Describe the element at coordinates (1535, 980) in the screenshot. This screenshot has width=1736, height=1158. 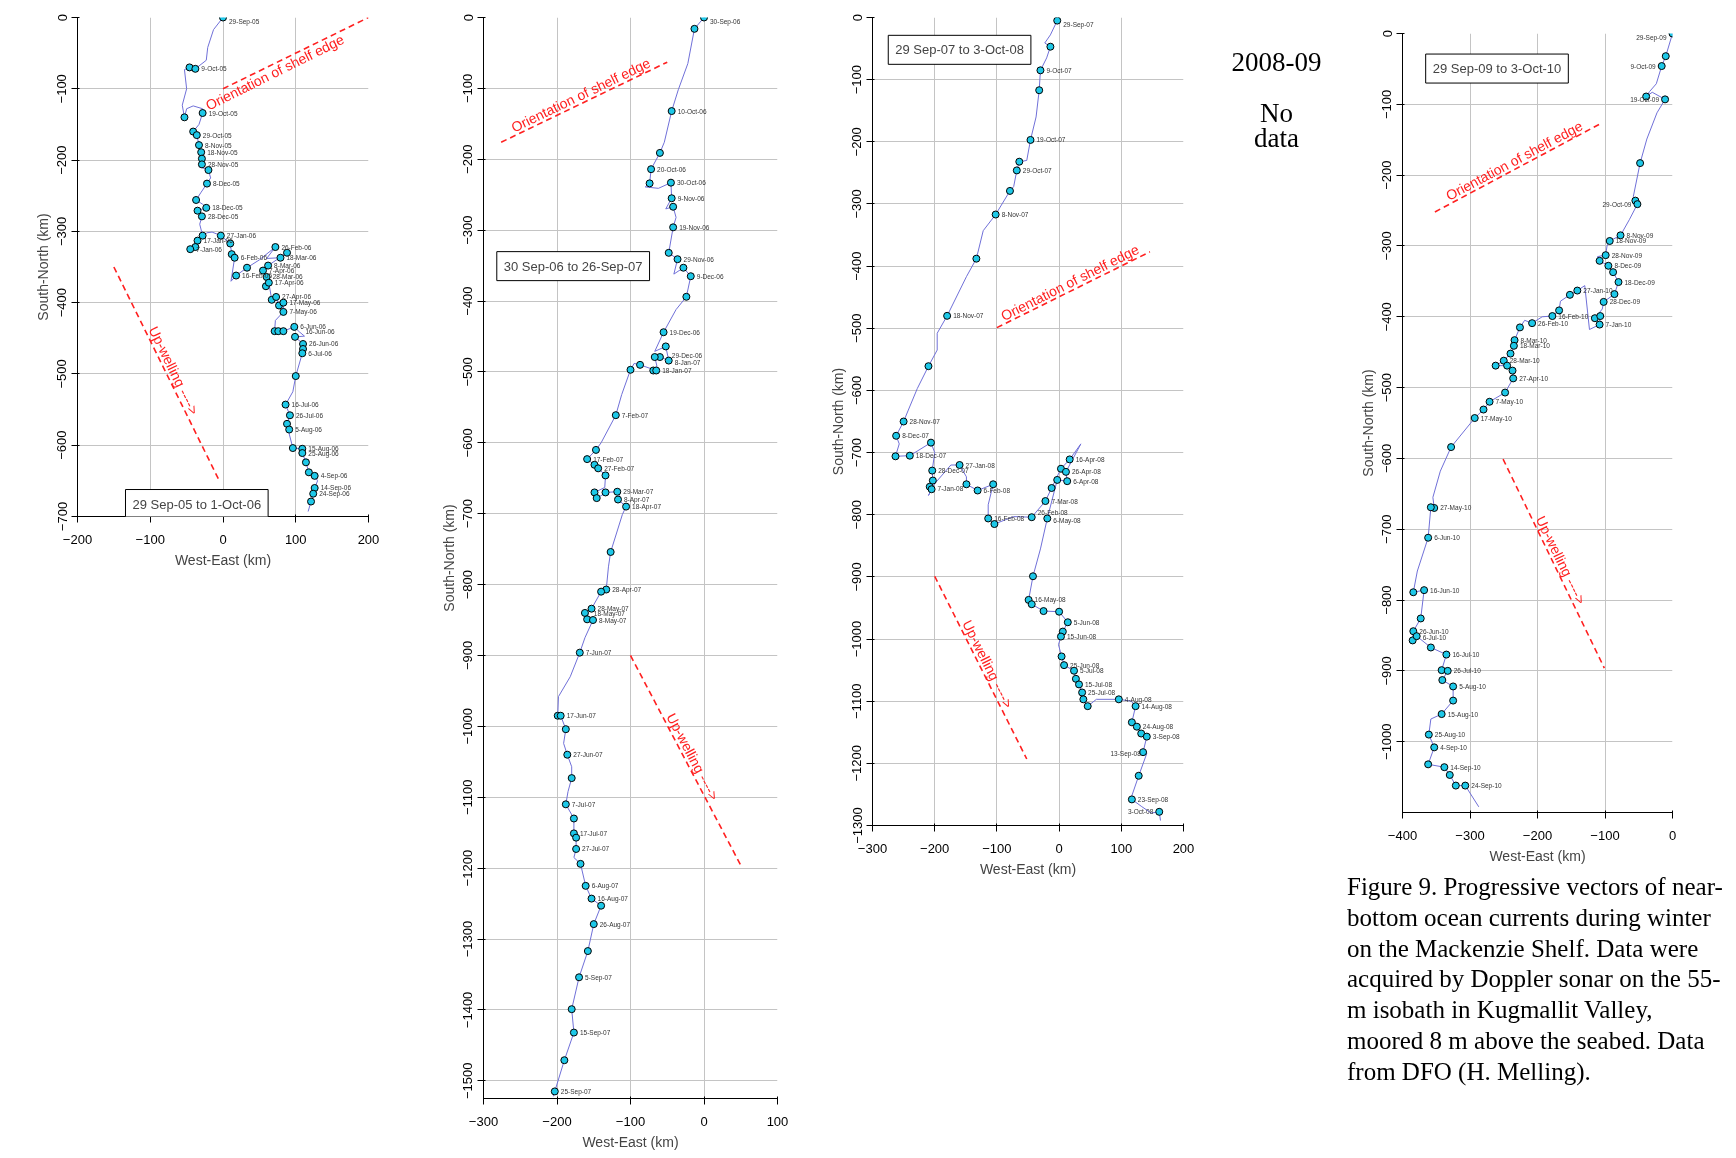
I see `caption: Figure 9. Progressive vectors of near-bottom ocean currents during winter on the Mackenzie Shelf. Data were acquired by Doppler sonar on the 55-m isobath in Kugmallit Valley, moored 8 m above the seabed. Data from DFO (H. Melling).` at that location.